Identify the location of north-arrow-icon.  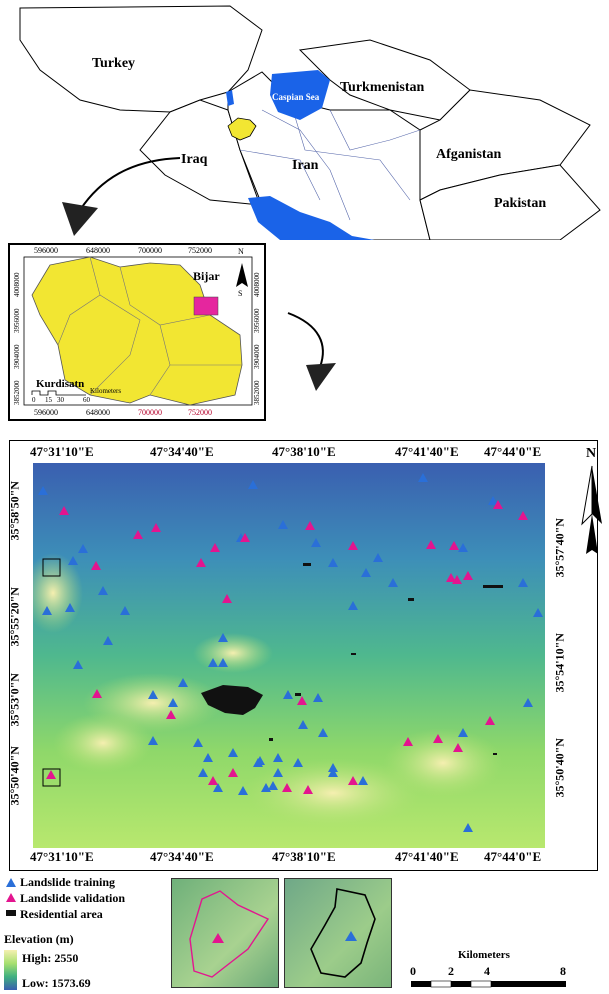
(591, 509).